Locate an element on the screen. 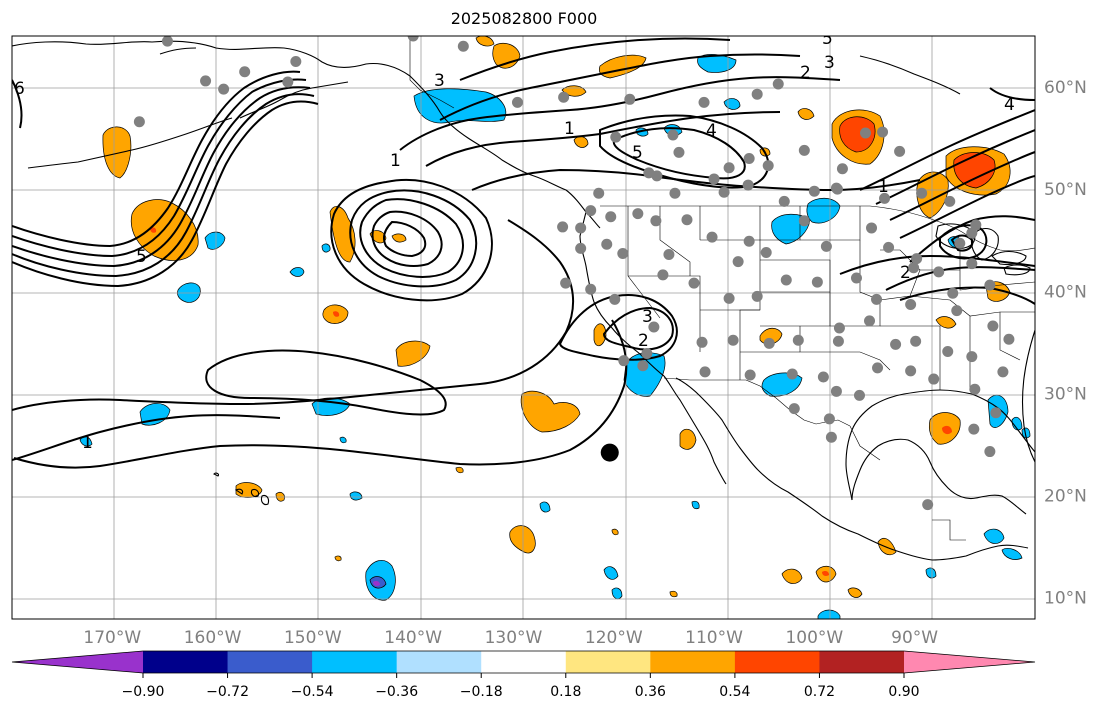 The height and width of the screenshot is (712, 1105). latitude-tick-label: 10°N is located at coordinates (1065, 599).